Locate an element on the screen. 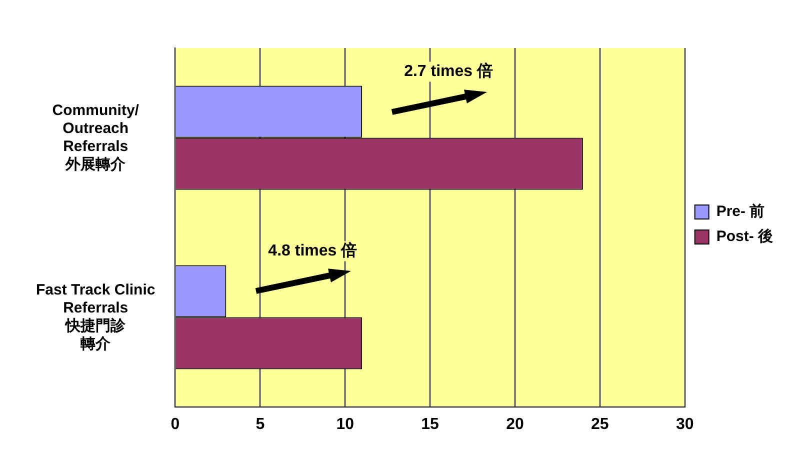 The image size is (787, 455). x-tick-label: 5 is located at coordinates (260, 425).